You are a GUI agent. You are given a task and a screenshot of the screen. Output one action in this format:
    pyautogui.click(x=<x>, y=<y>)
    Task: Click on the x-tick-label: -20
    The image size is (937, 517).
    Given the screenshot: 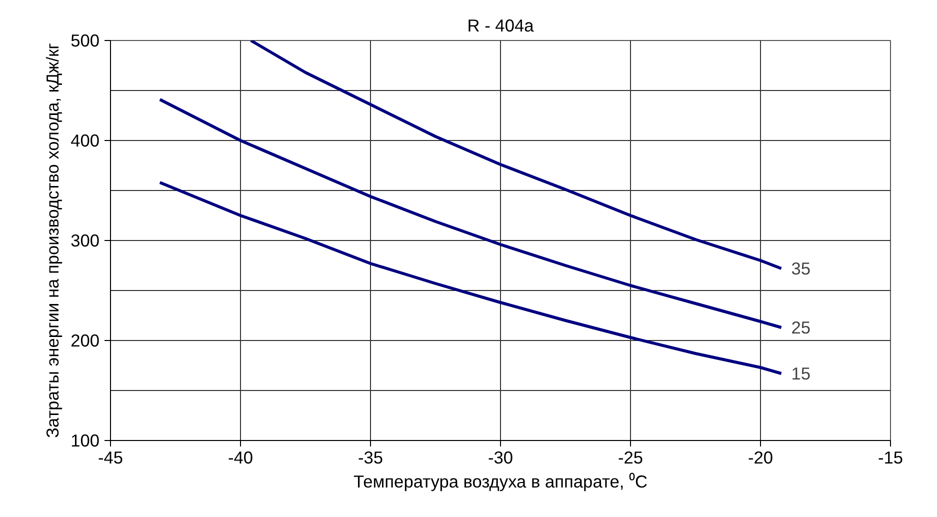 What is the action you would take?
    pyautogui.click(x=761, y=458)
    